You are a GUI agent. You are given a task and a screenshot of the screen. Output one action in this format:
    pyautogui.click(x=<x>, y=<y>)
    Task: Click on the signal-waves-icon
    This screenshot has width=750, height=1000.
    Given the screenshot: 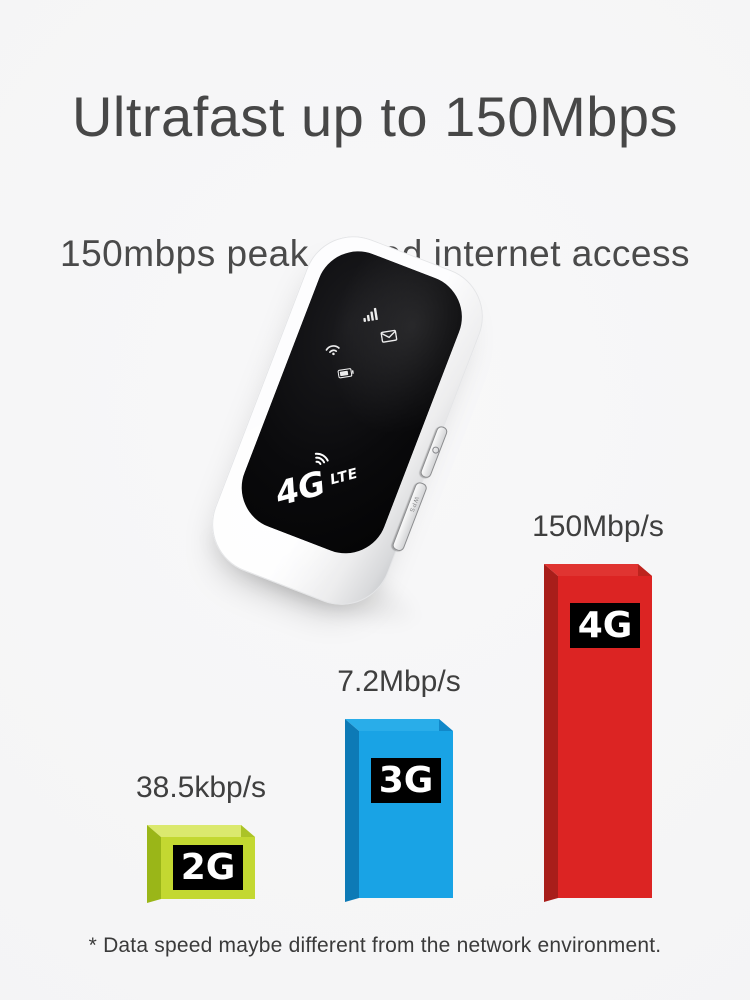 What is the action you would take?
    pyautogui.click(x=321, y=458)
    